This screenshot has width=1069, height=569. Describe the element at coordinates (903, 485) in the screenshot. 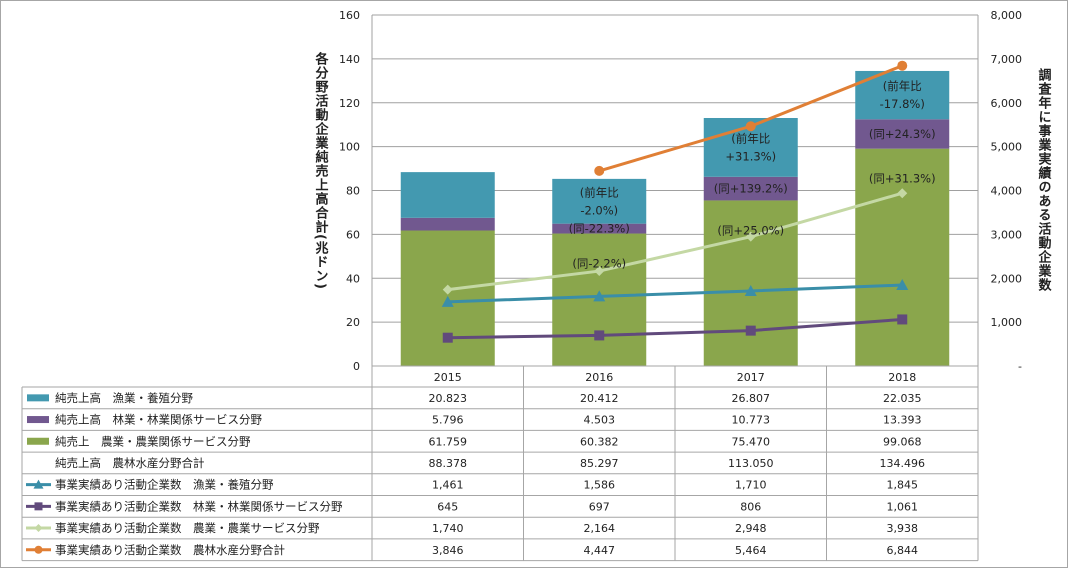

I see `table-cell-value: 1,845` at that location.